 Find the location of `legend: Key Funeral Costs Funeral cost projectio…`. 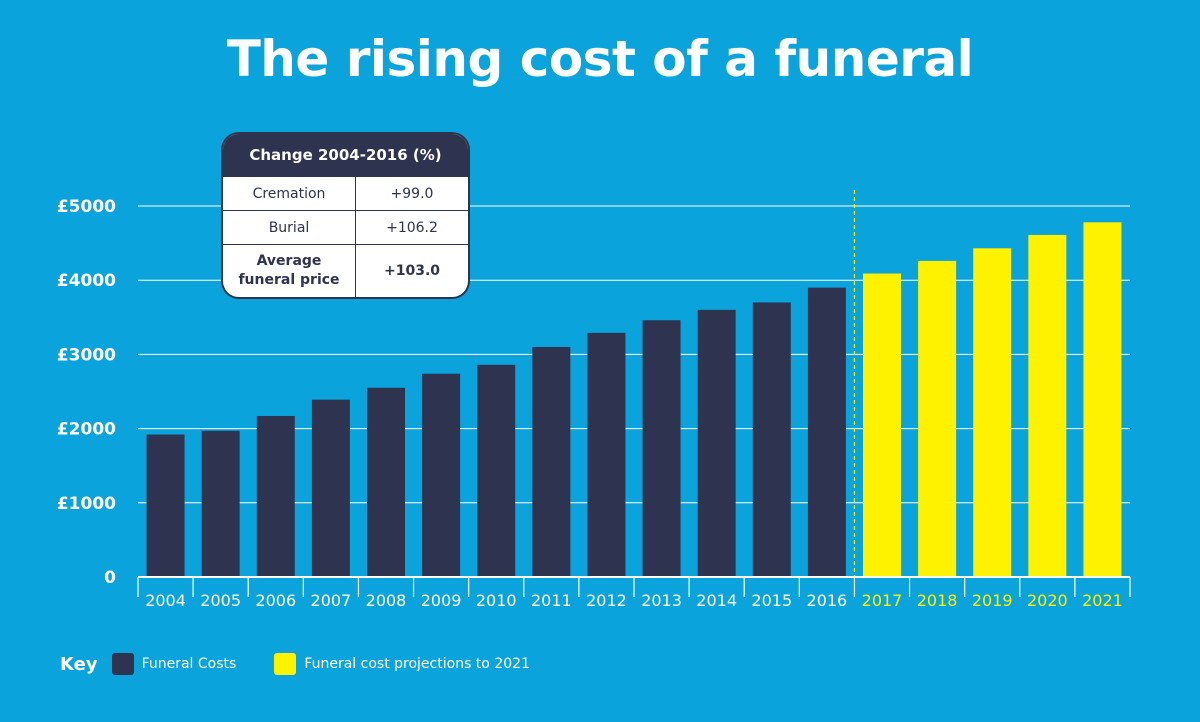

legend: Key Funeral Costs Funeral cost projectio… is located at coordinates (295, 664).